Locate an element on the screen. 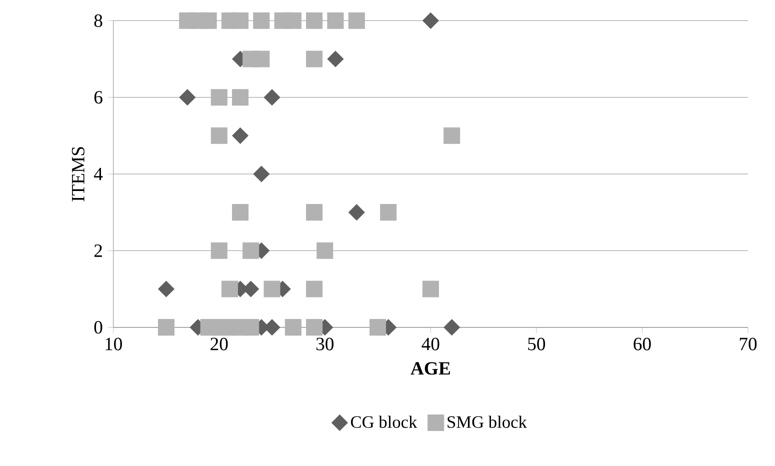  y-tick-label: 0 is located at coordinates (98, 327).